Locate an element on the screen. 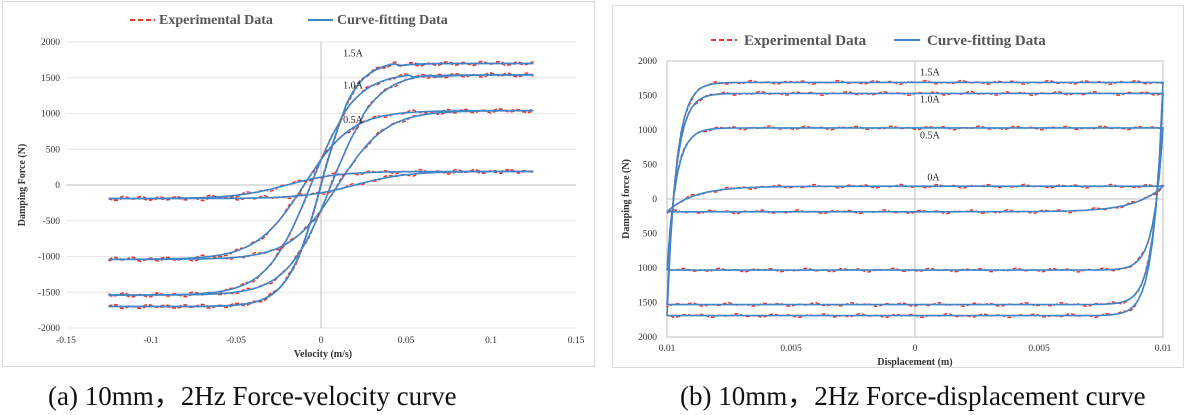 The image size is (1200, 415). x-tick-label: 0.15 is located at coordinates (576, 341).